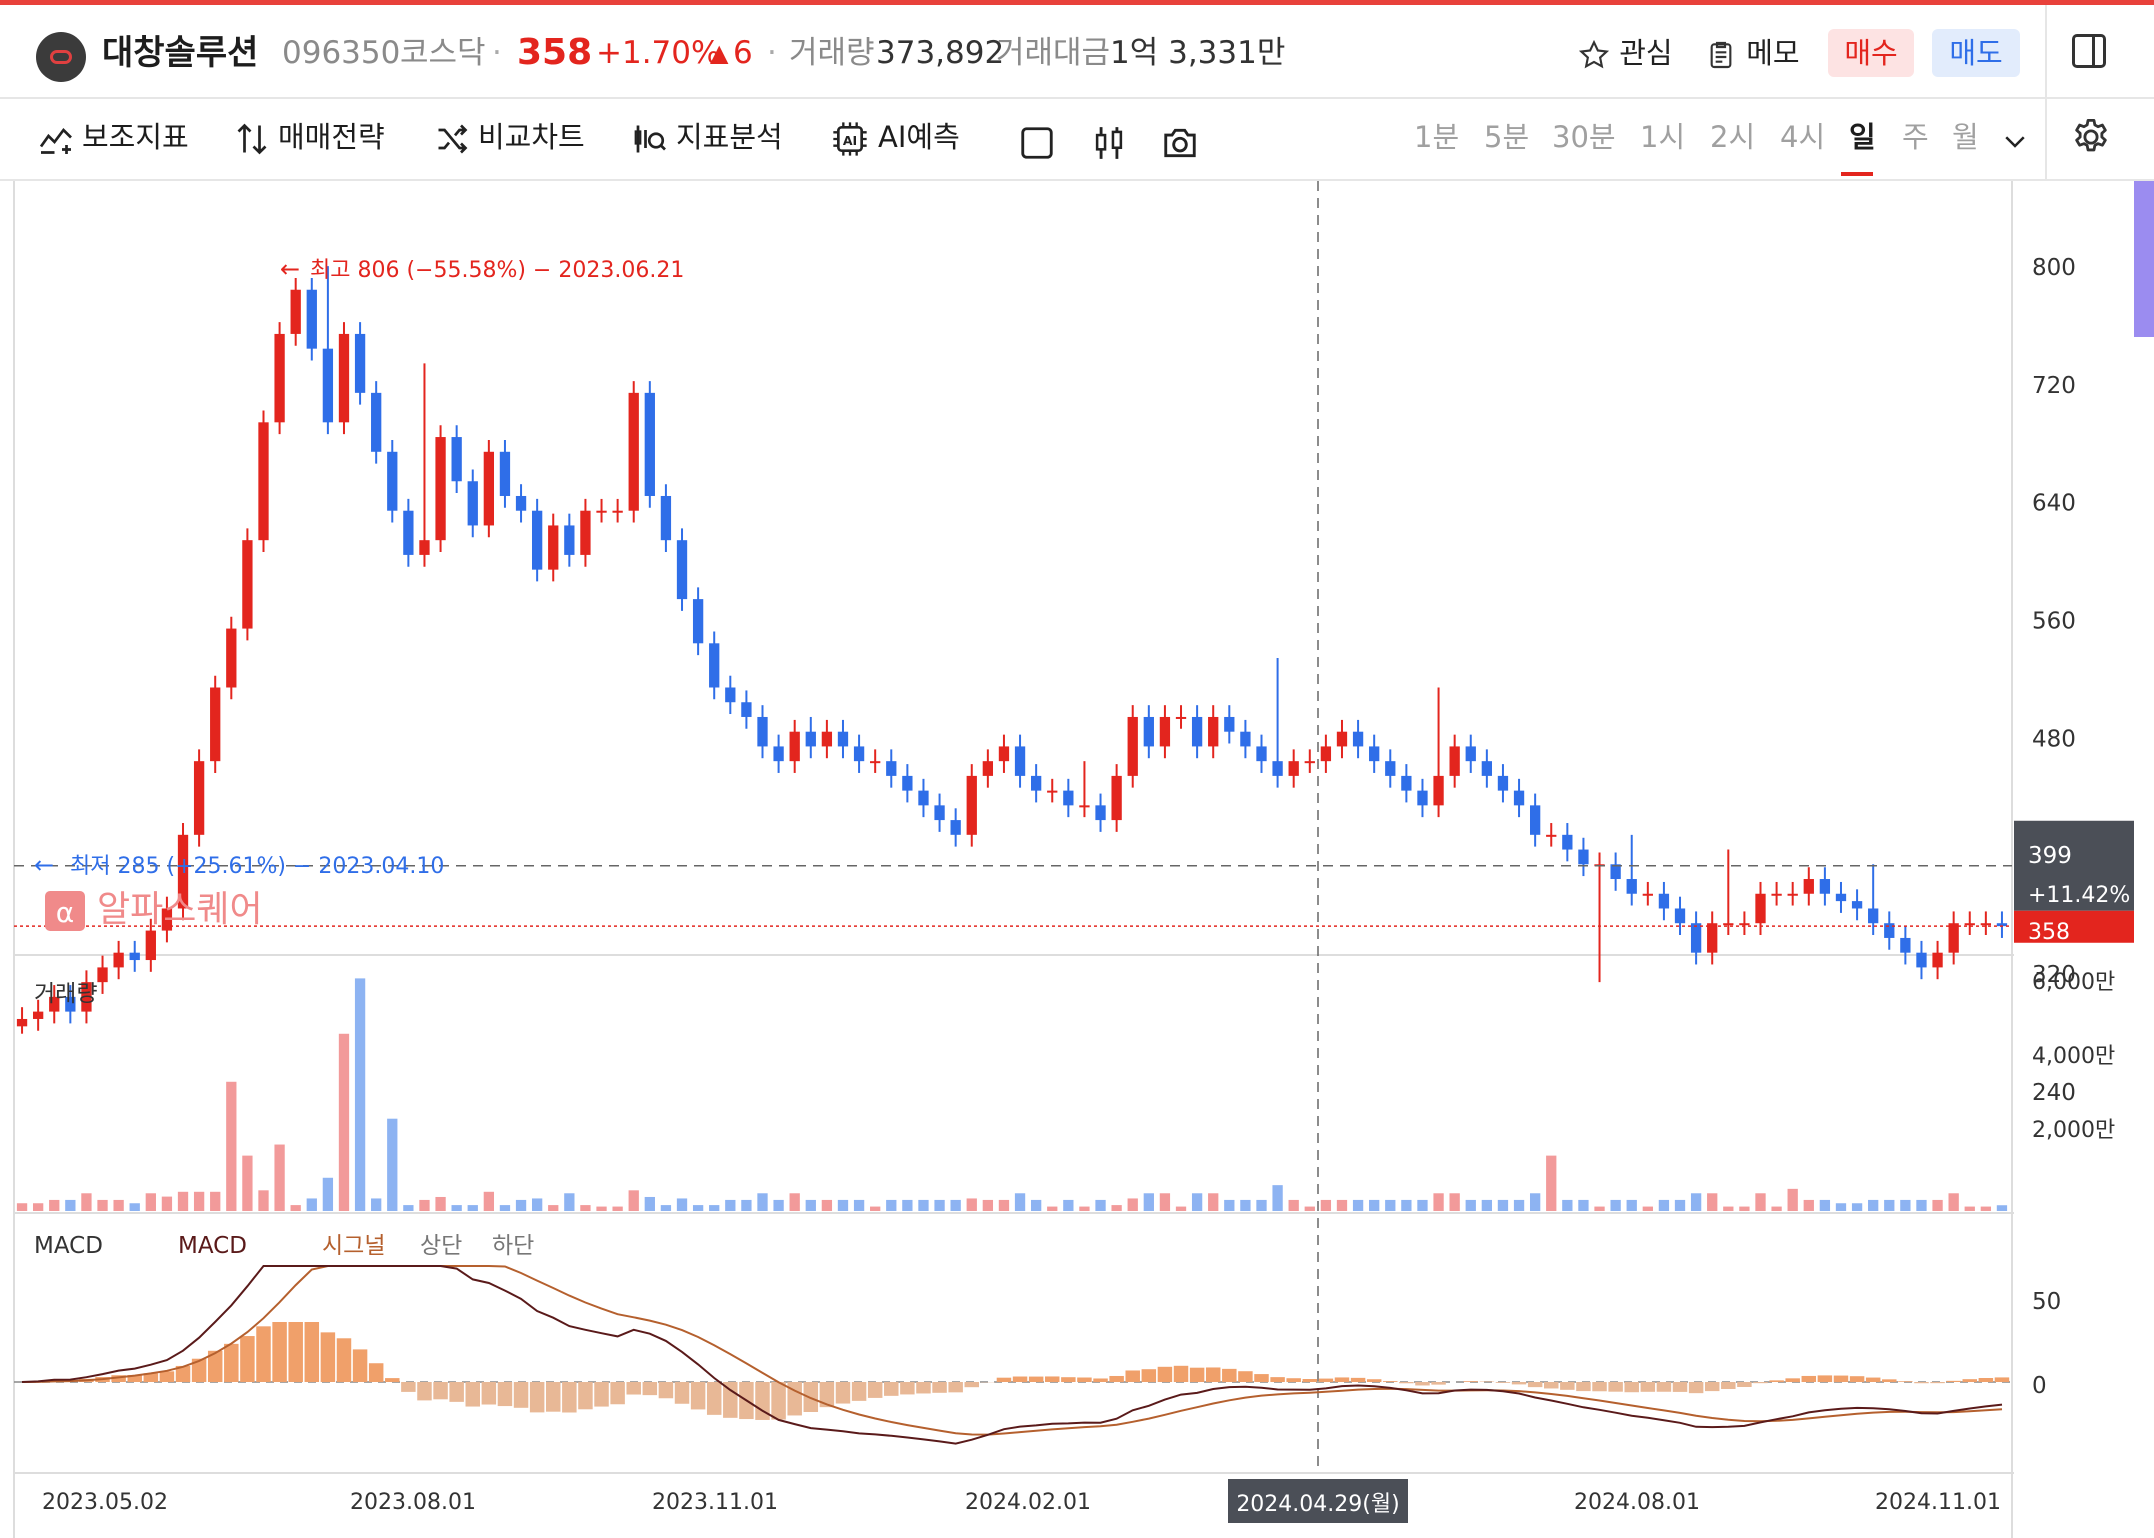 The width and height of the screenshot is (2154, 1538). I want to click on timeframe-0: 1분, so click(1437, 137).